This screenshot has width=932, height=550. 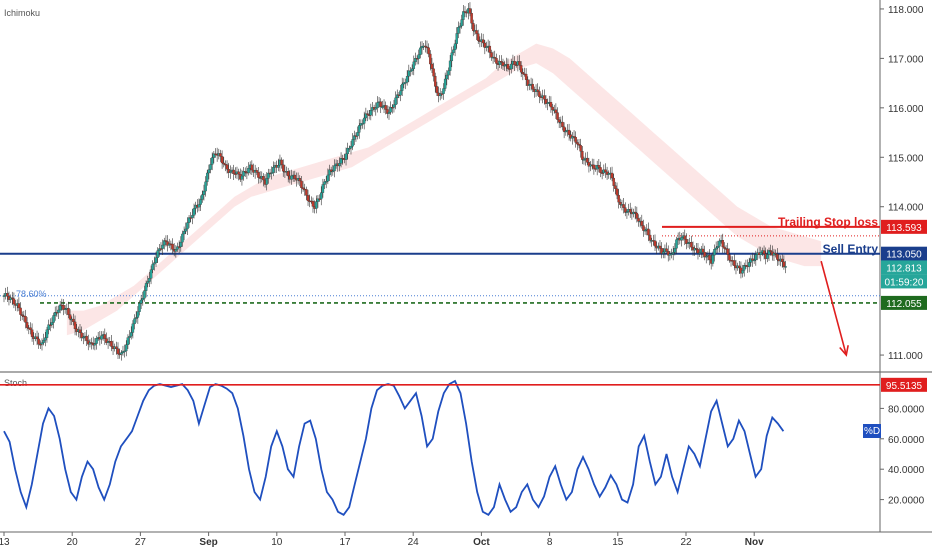 I want to click on stoch-legend-tag: %D, so click(x=872, y=431).